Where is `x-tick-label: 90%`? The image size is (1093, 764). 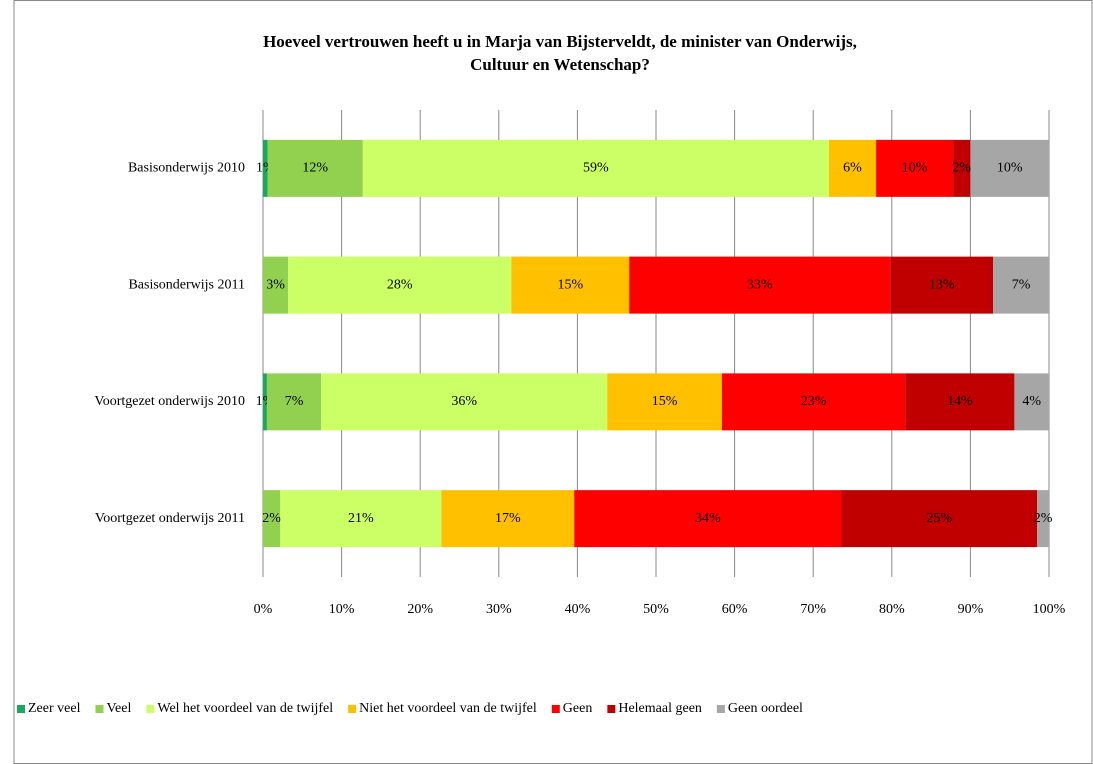 x-tick-label: 90% is located at coordinates (971, 609).